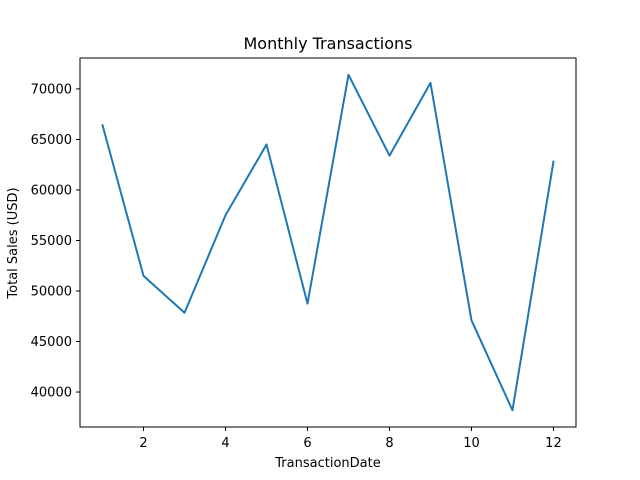 Image resolution: width=640 pixels, height=480 pixels. What do you see at coordinates (51, 140) in the screenshot?
I see `y-tick-label: 65000` at bounding box center [51, 140].